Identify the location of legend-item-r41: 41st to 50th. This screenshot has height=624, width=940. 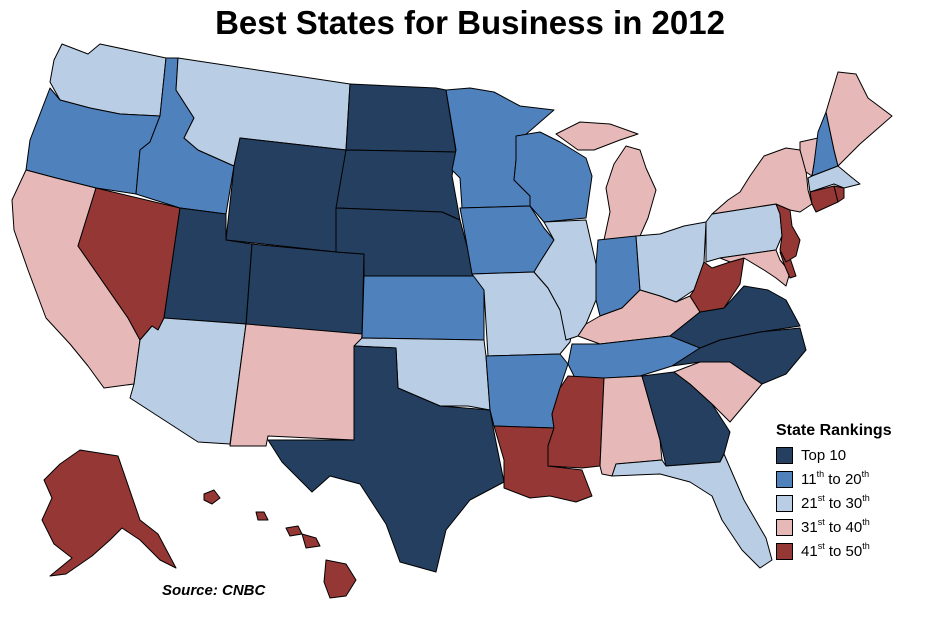
(856, 551).